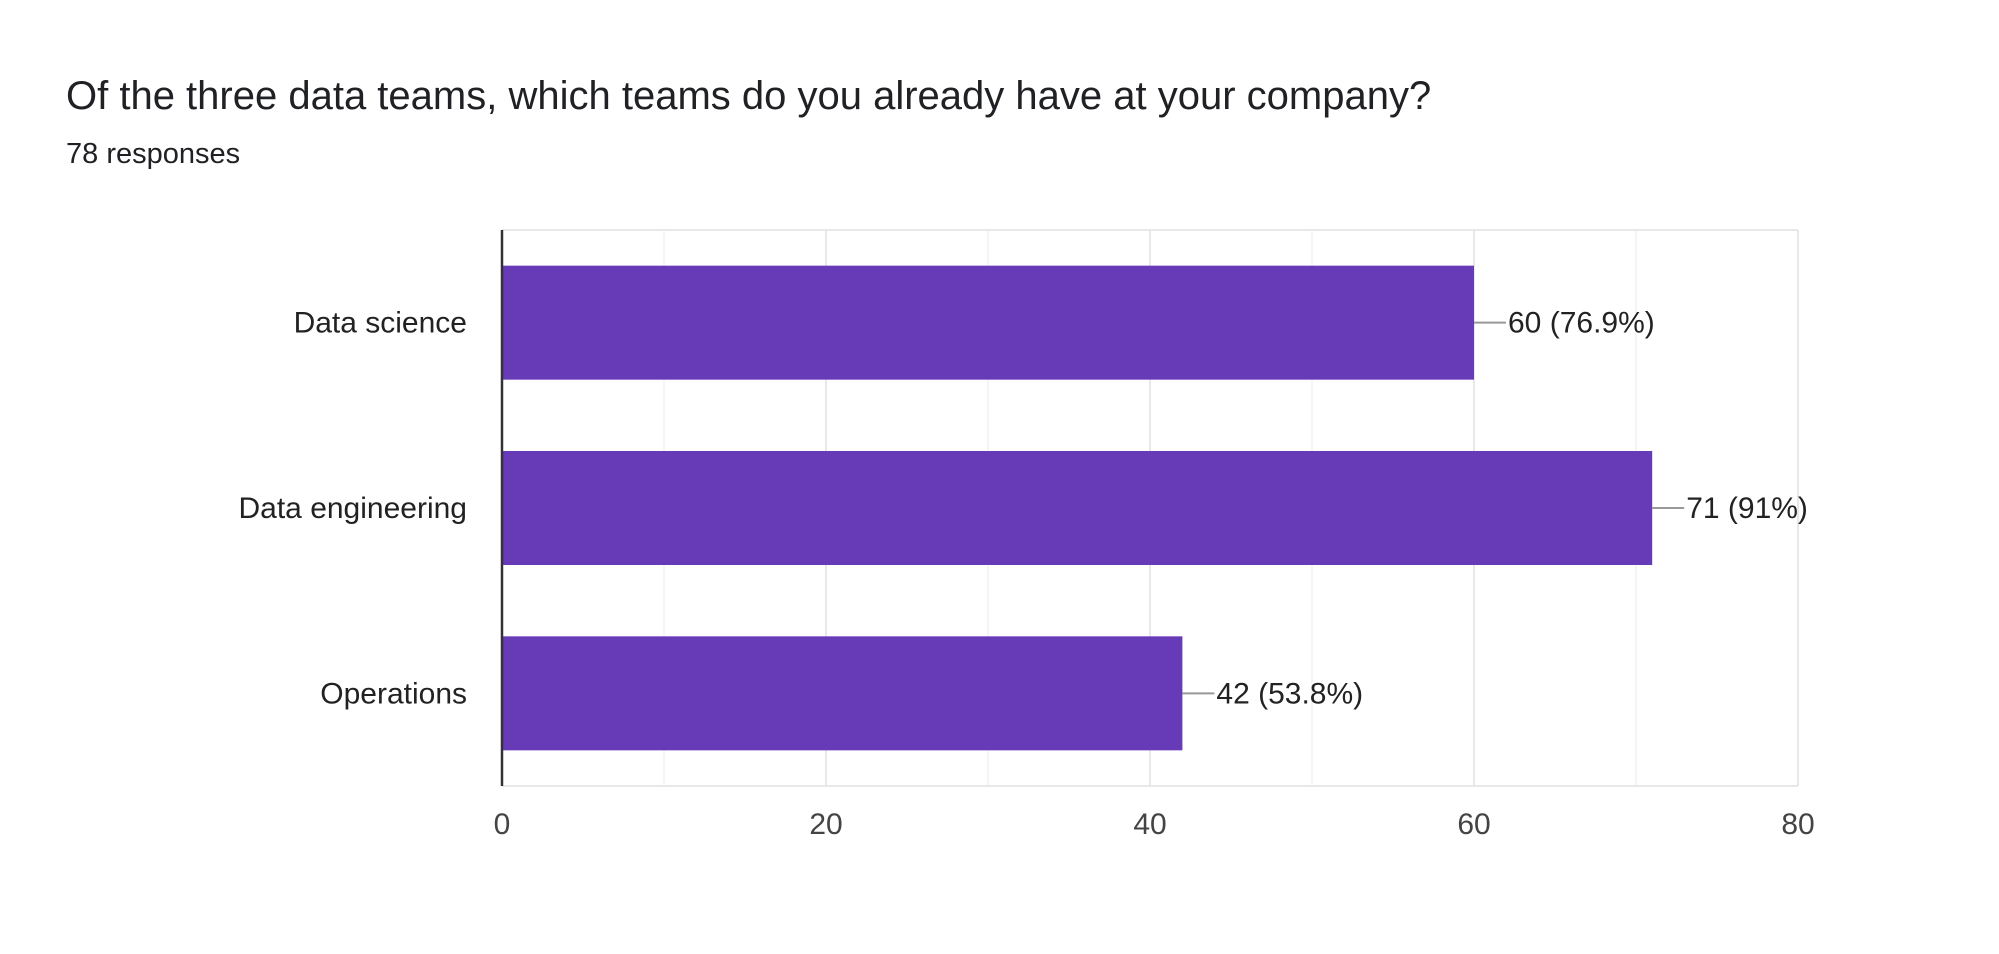 The height and width of the screenshot is (954, 1999). Describe the element at coordinates (502, 824) in the screenshot. I see `x-tick-label: 0` at that location.